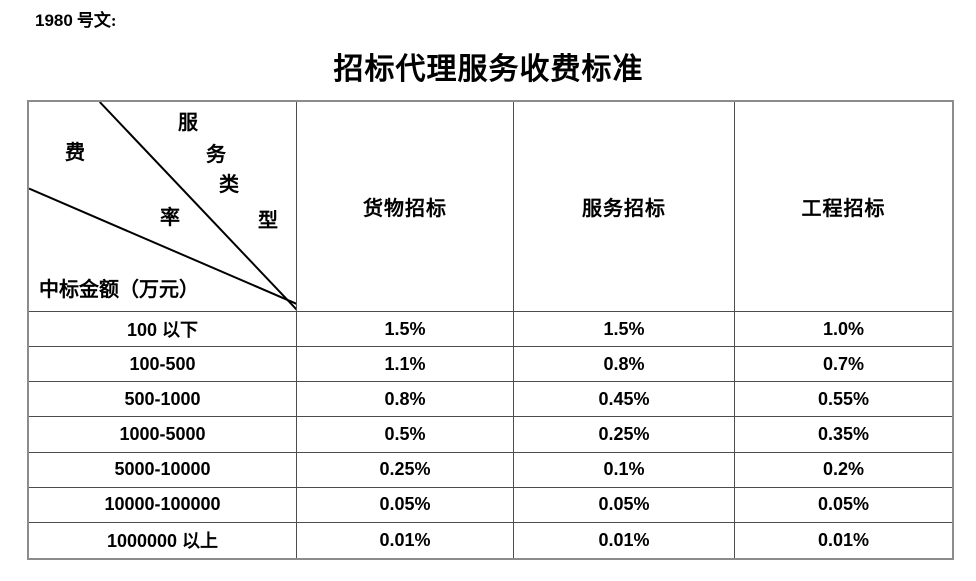 The height and width of the screenshot is (581, 976). I want to click on row-label: 5000-10000, so click(163, 470).